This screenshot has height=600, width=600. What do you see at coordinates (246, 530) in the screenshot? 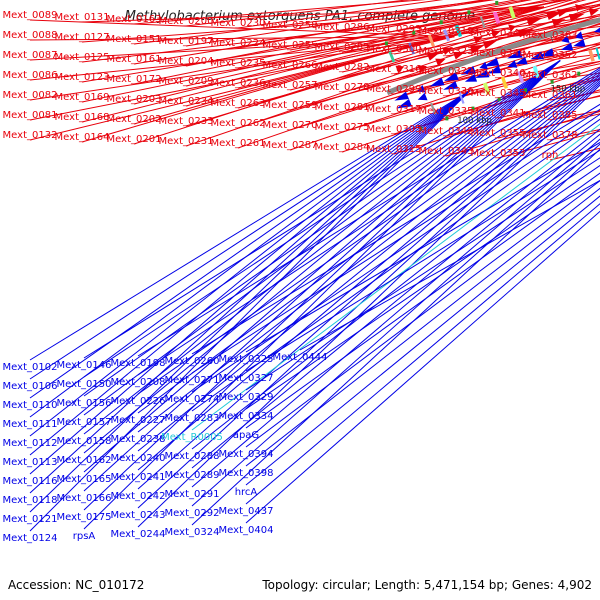
I see `gene-label: Mext_0404` at bounding box center [246, 530].